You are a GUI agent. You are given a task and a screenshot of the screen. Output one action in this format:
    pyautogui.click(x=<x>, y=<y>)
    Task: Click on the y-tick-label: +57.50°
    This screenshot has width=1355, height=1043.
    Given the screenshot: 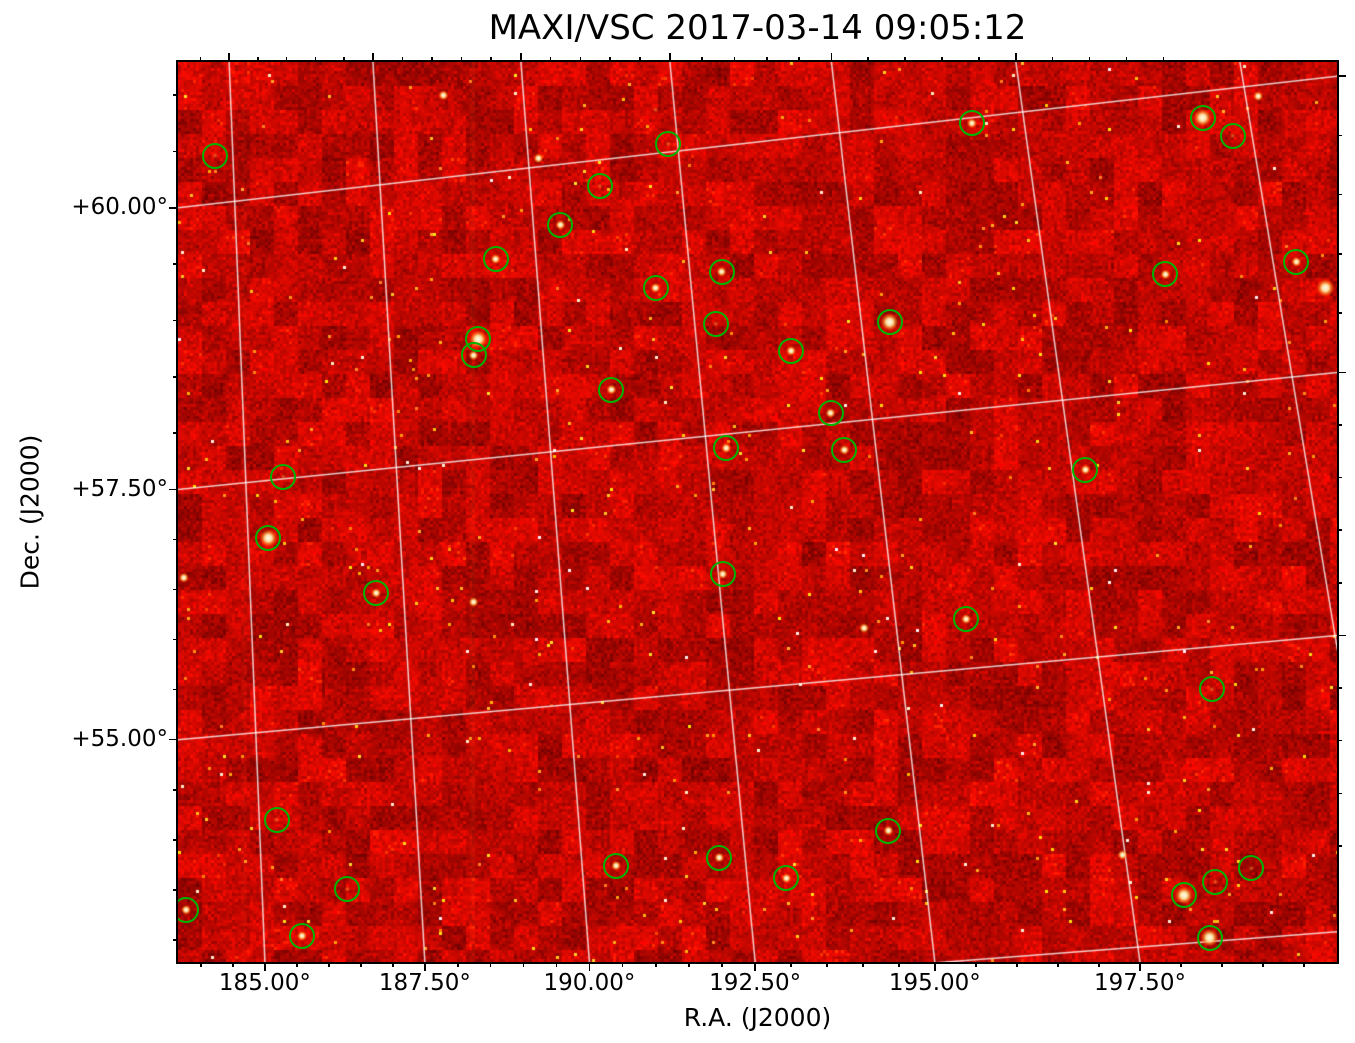 What is the action you would take?
    pyautogui.click(x=119, y=488)
    